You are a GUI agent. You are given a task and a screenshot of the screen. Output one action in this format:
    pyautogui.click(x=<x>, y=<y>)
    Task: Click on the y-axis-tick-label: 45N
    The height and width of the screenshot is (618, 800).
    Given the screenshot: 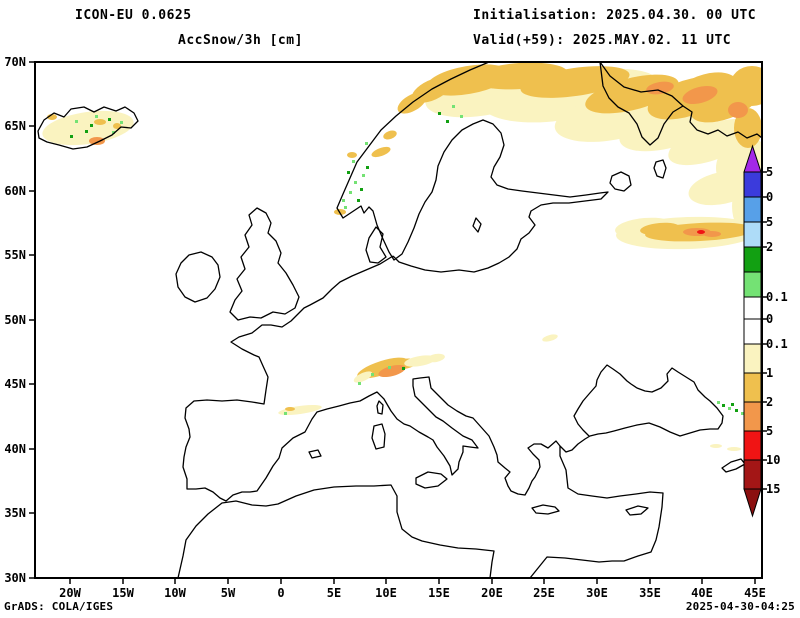 What is the action you would take?
    pyautogui.click(x=15, y=384)
    